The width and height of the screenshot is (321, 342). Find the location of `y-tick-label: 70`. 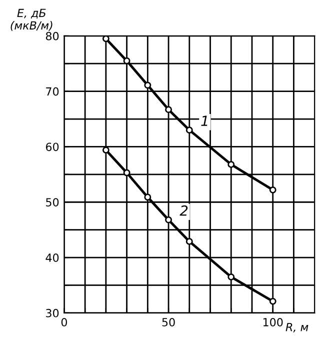

y-tick-label: 70 is located at coordinates (52, 91).